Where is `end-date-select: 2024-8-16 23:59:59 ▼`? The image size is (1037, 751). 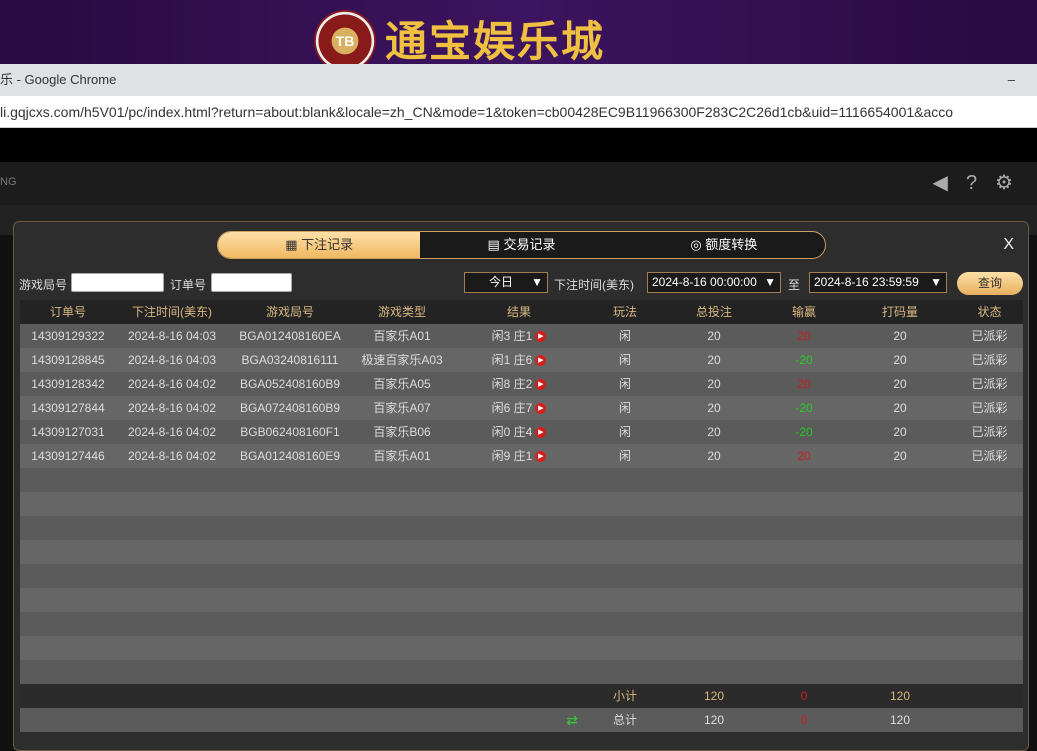
end-date-select: 2024-8-16 23:59:59 ▼ is located at coordinates (878, 282).